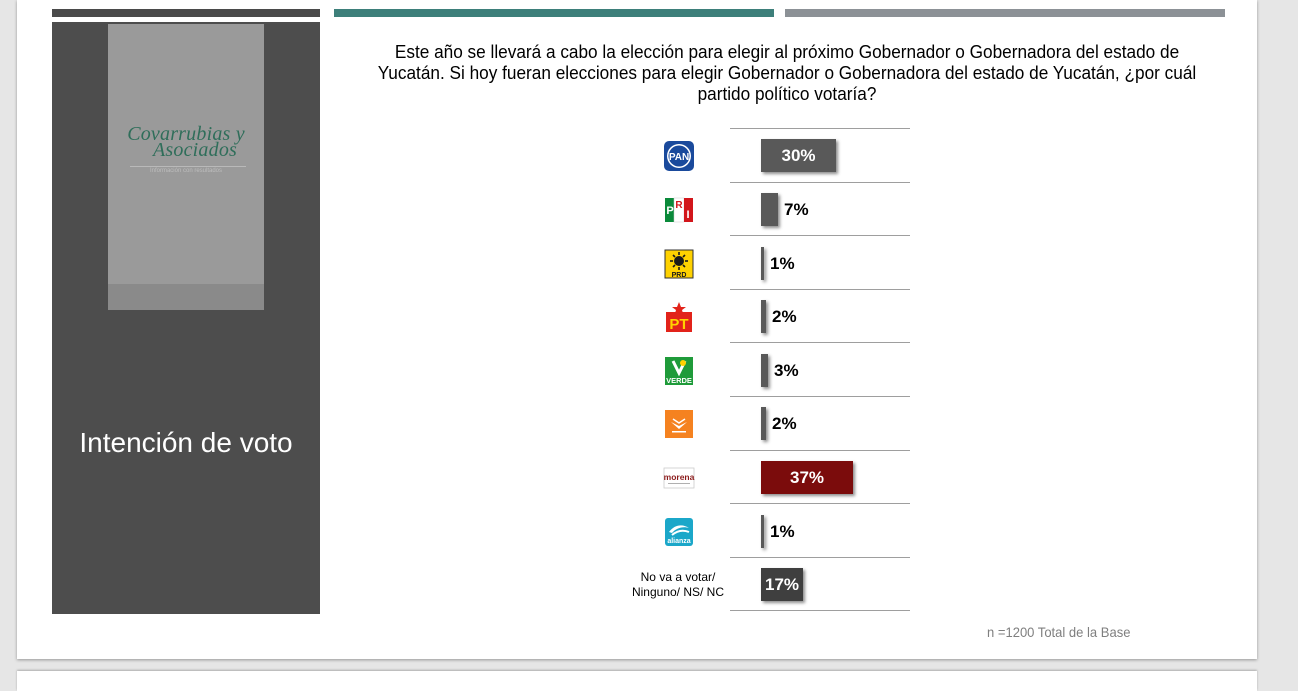 The width and height of the screenshot is (1298, 691). I want to click on data-label: 30%, so click(798, 155).